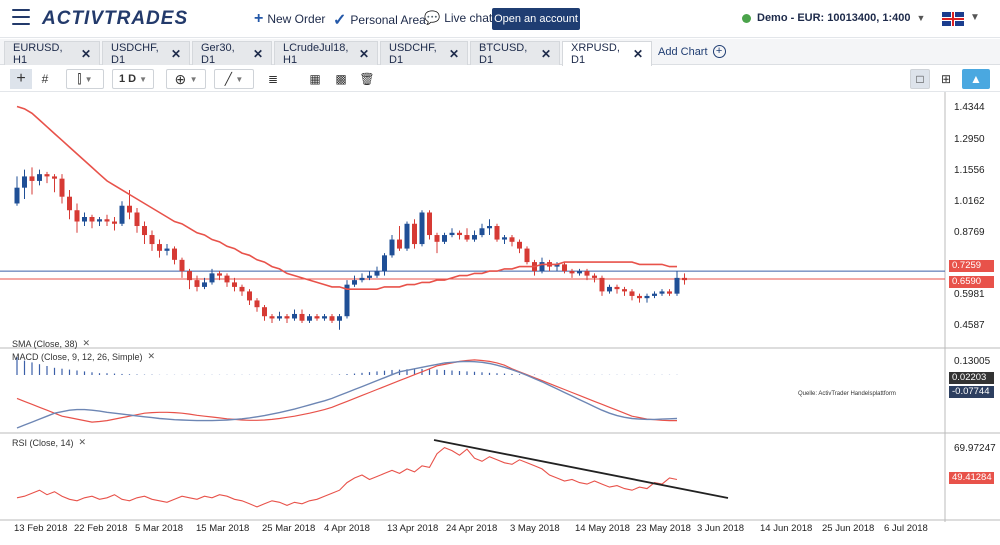 The height and width of the screenshot is (545, 1000). What do you see at coordinates (536, 19) in the screenshot?
I see `open-account-button: Open an account` at bounding box center [536, 19].